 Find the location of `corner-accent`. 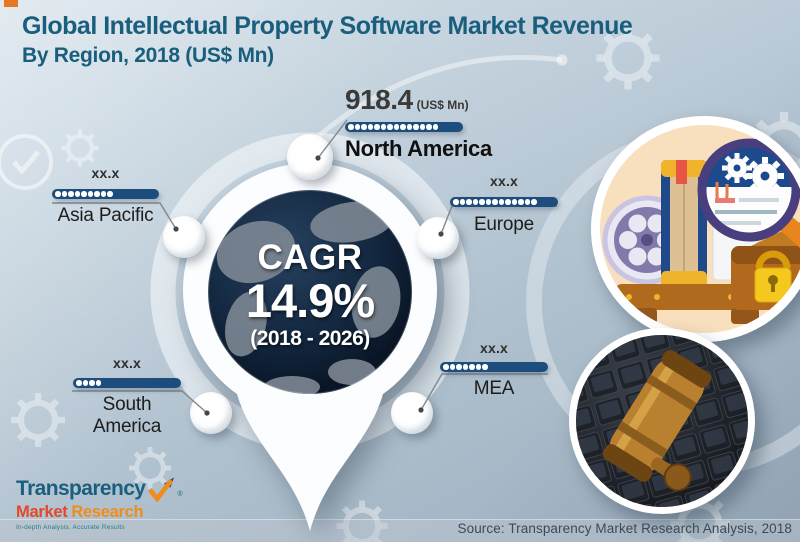

corner-accent is located at coordinates (11, 3).